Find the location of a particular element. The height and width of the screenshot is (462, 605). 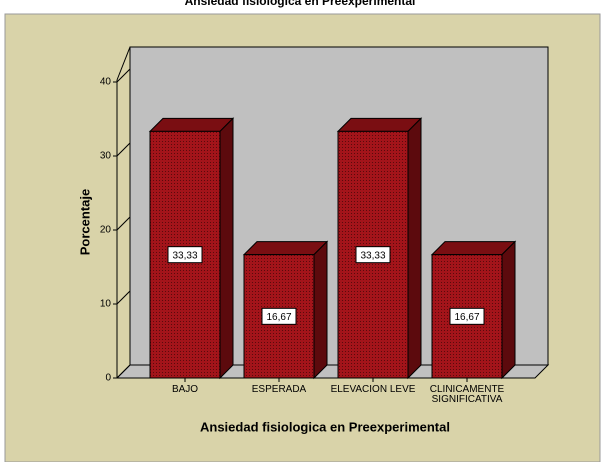

x-tick-label: BAJO is located at coordinates (185, 389).